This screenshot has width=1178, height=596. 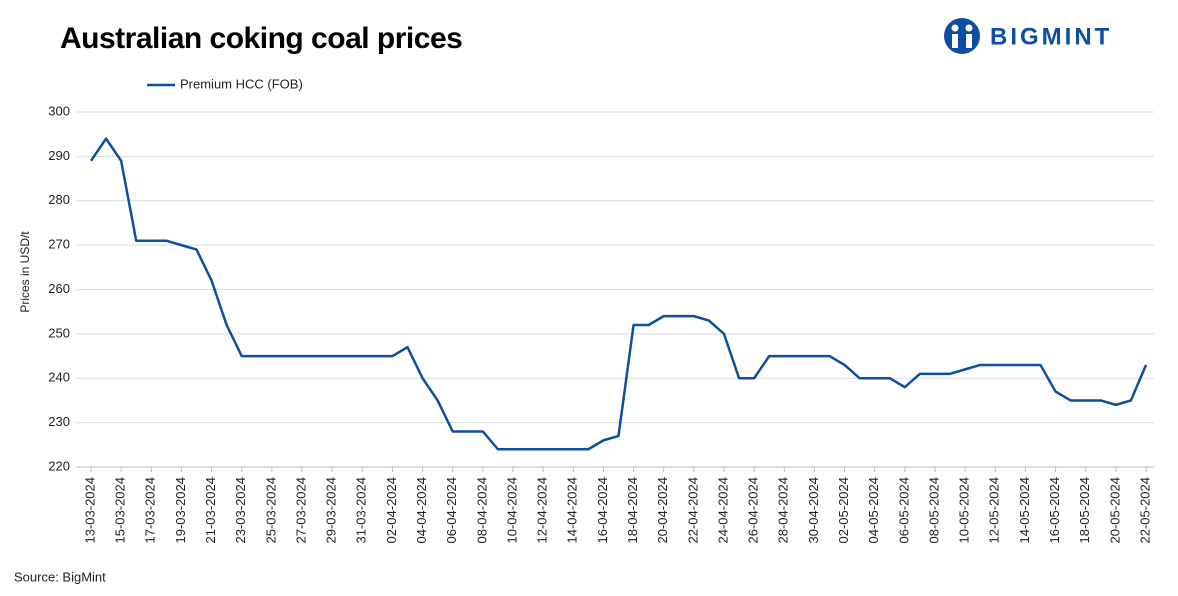 What do you see at coordinates (511, 510) in the screenshot?
I see `x-tick-label: 10-04-2024` at bounding box center [511, 510].